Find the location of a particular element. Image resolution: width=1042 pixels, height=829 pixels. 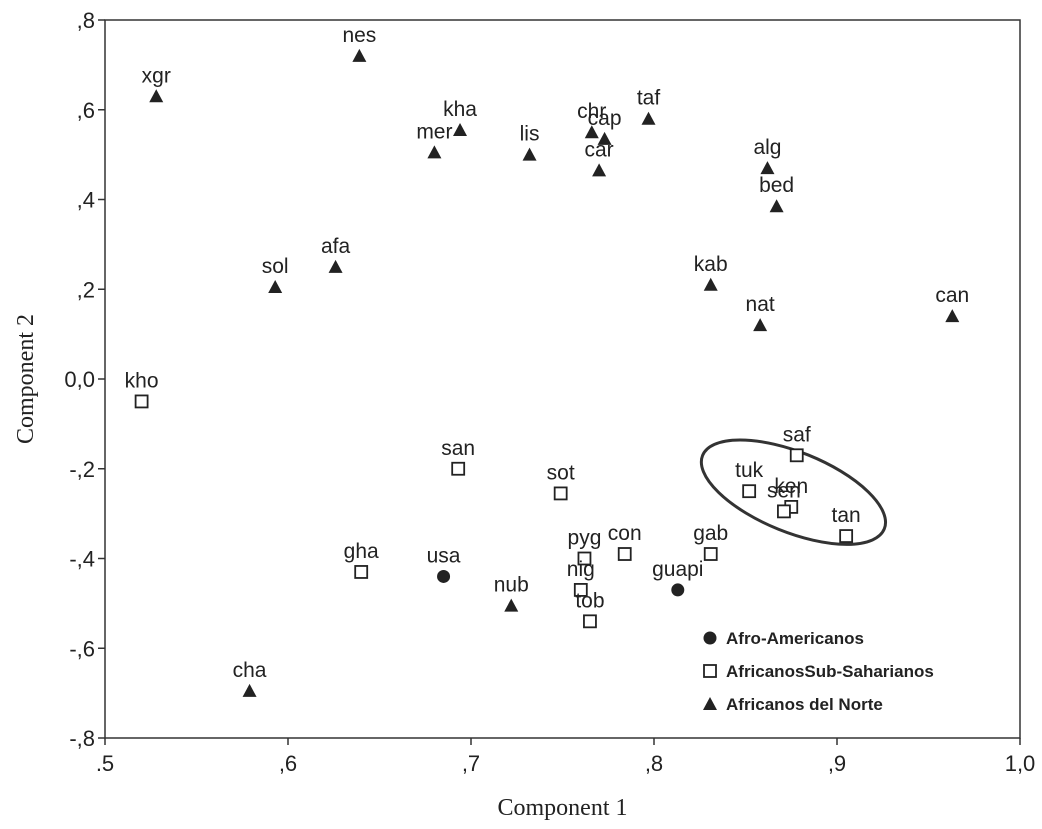

point-label-sol: sol is located at coordinates (275, 266).